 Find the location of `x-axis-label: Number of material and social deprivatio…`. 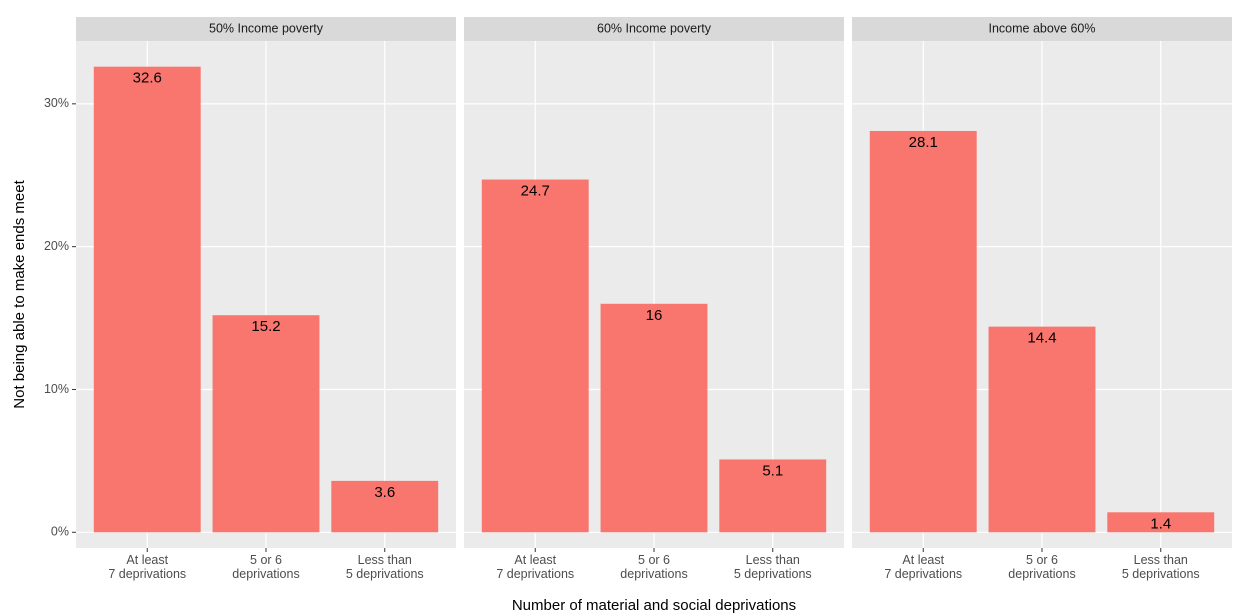

x-axis-label: Number of material and social deprivatio… is located at coordinates (654, 605).